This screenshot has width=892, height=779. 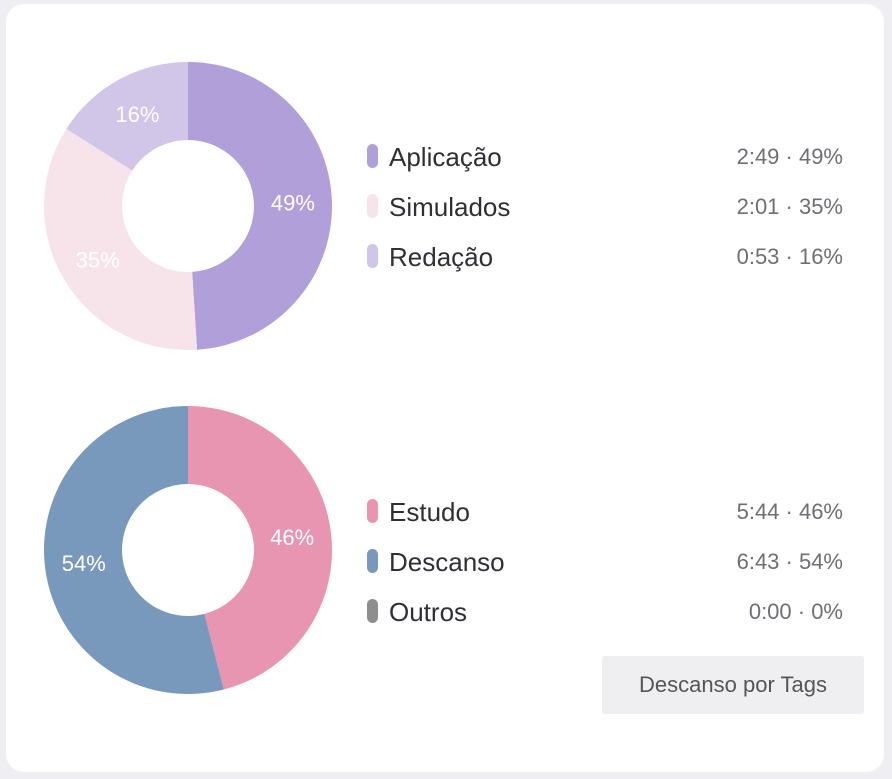 What do you see at coordinates (605, 511) in the screenshot?
I see `legend-item-estudo: Estudo 5:44 · 46%` at bounding box center [605, 511].